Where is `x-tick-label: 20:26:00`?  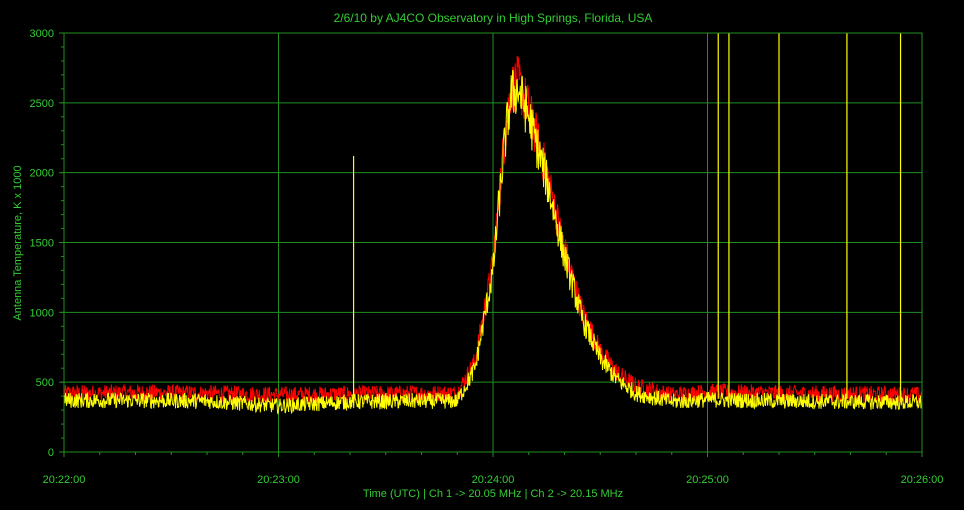
x-tick-label: 20:26:00 is located at coordinates (922, 480).